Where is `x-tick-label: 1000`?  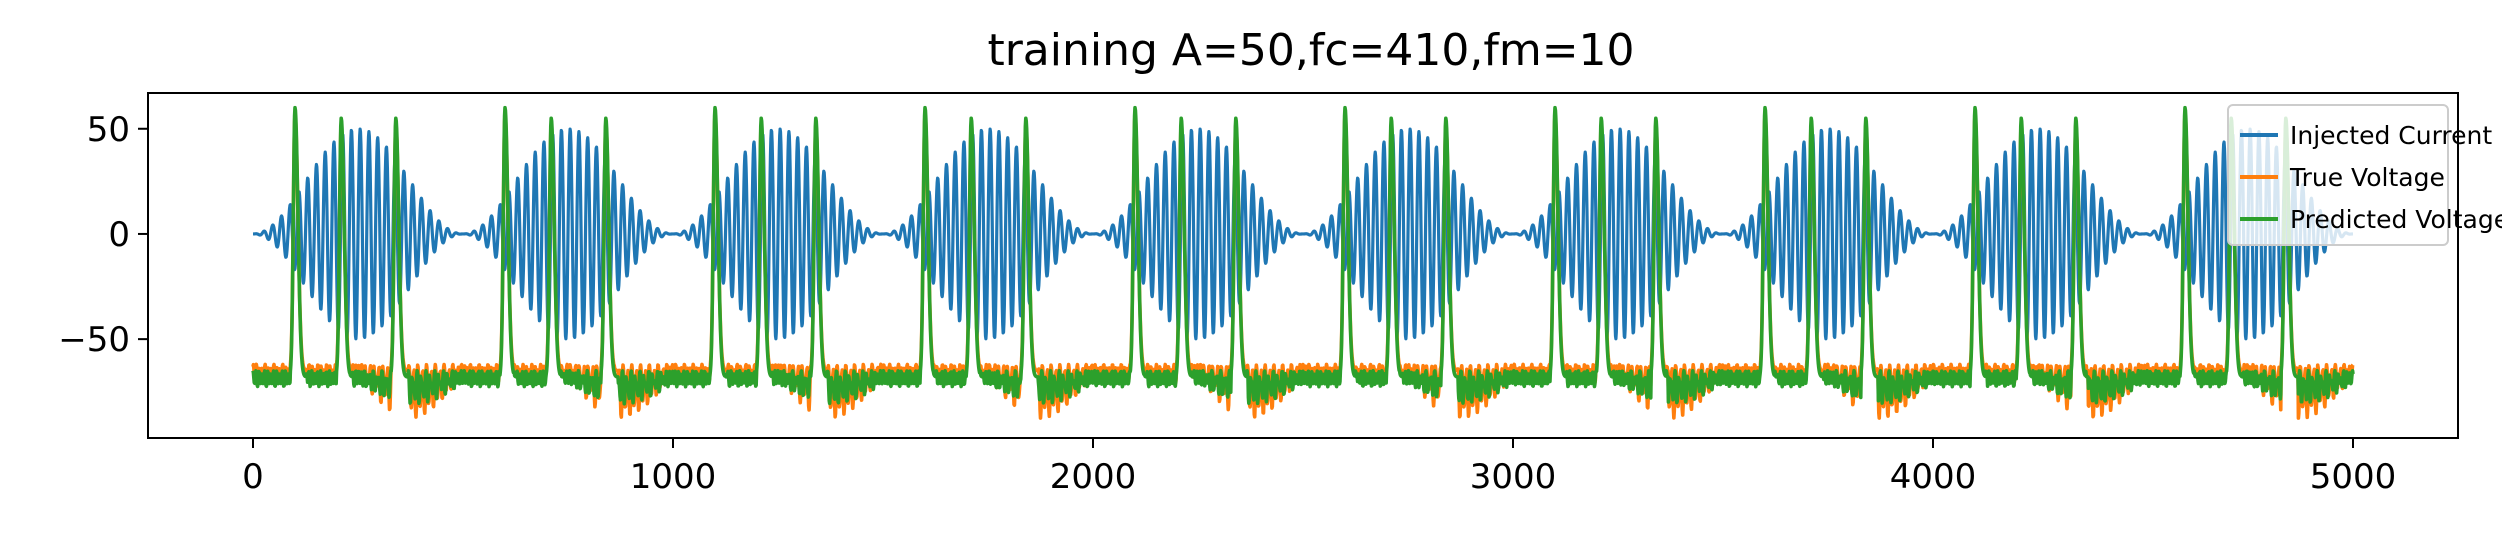 x-tick-label: 1000 is located at coordinates (673, 477).